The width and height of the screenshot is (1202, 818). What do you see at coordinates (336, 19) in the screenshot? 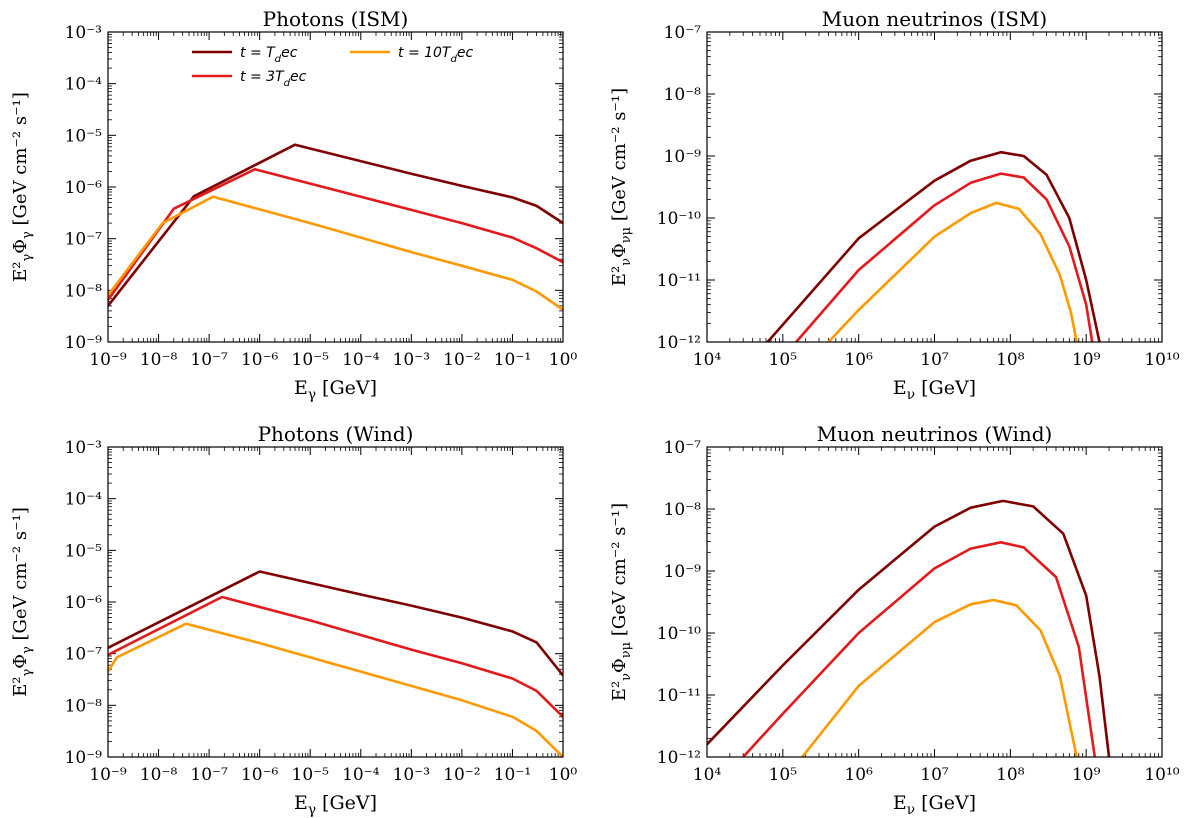
I see `chart-title: Photons (ISM)` at bounding box center [336, 19].